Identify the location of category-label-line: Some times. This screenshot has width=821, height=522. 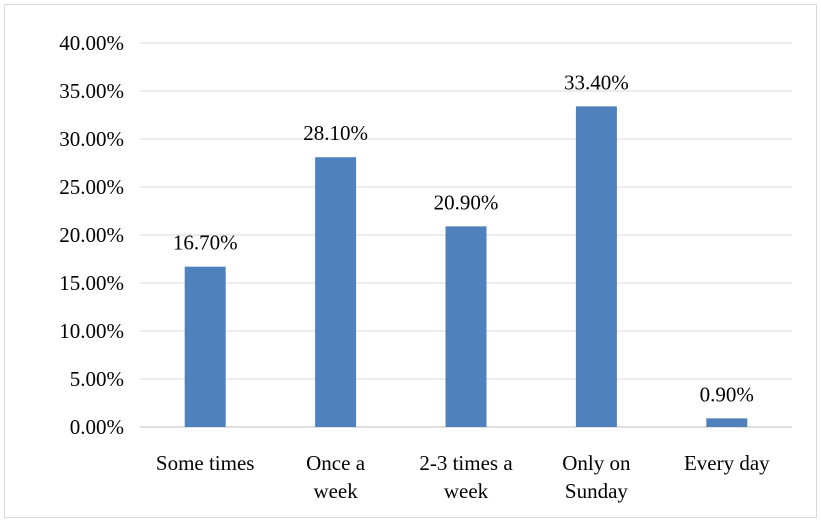
(205, 463).